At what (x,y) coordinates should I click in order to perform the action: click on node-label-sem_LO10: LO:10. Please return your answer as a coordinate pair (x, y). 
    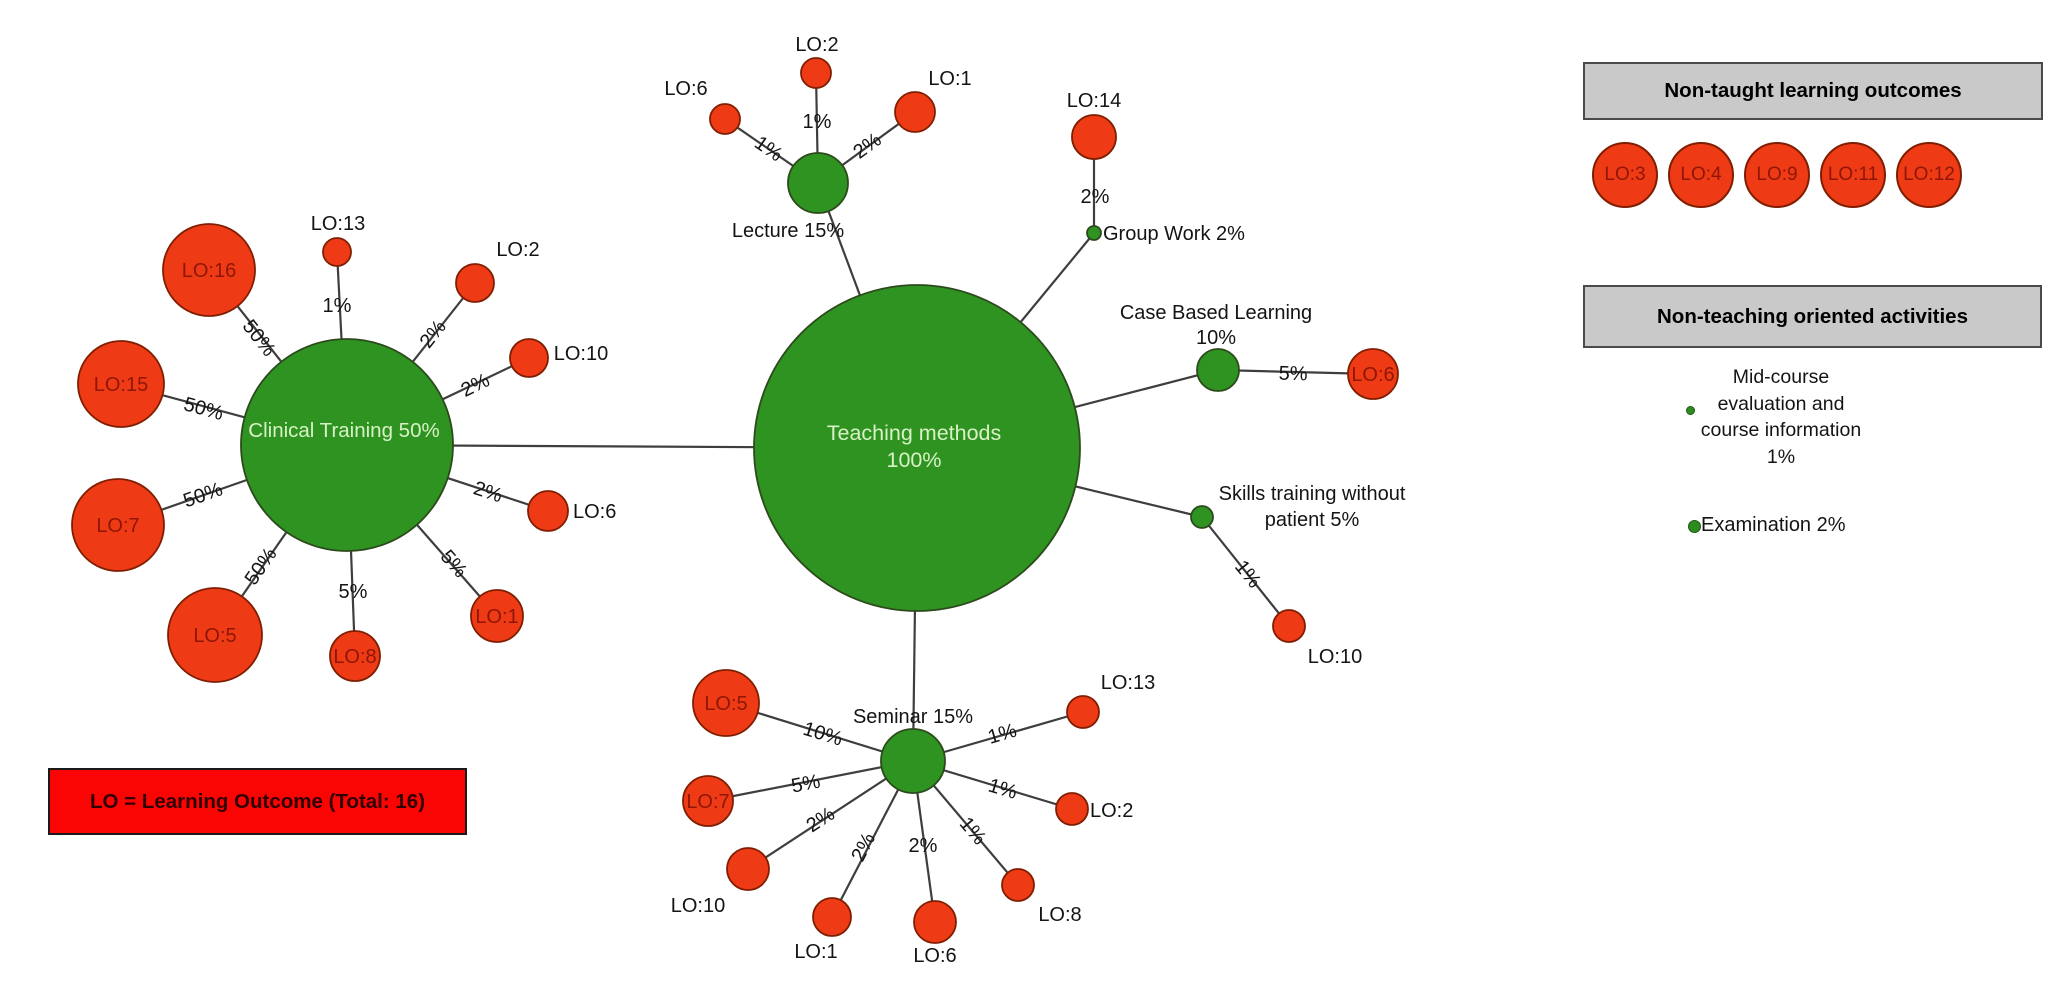
    Looking at the image, I should click on (698, 906).